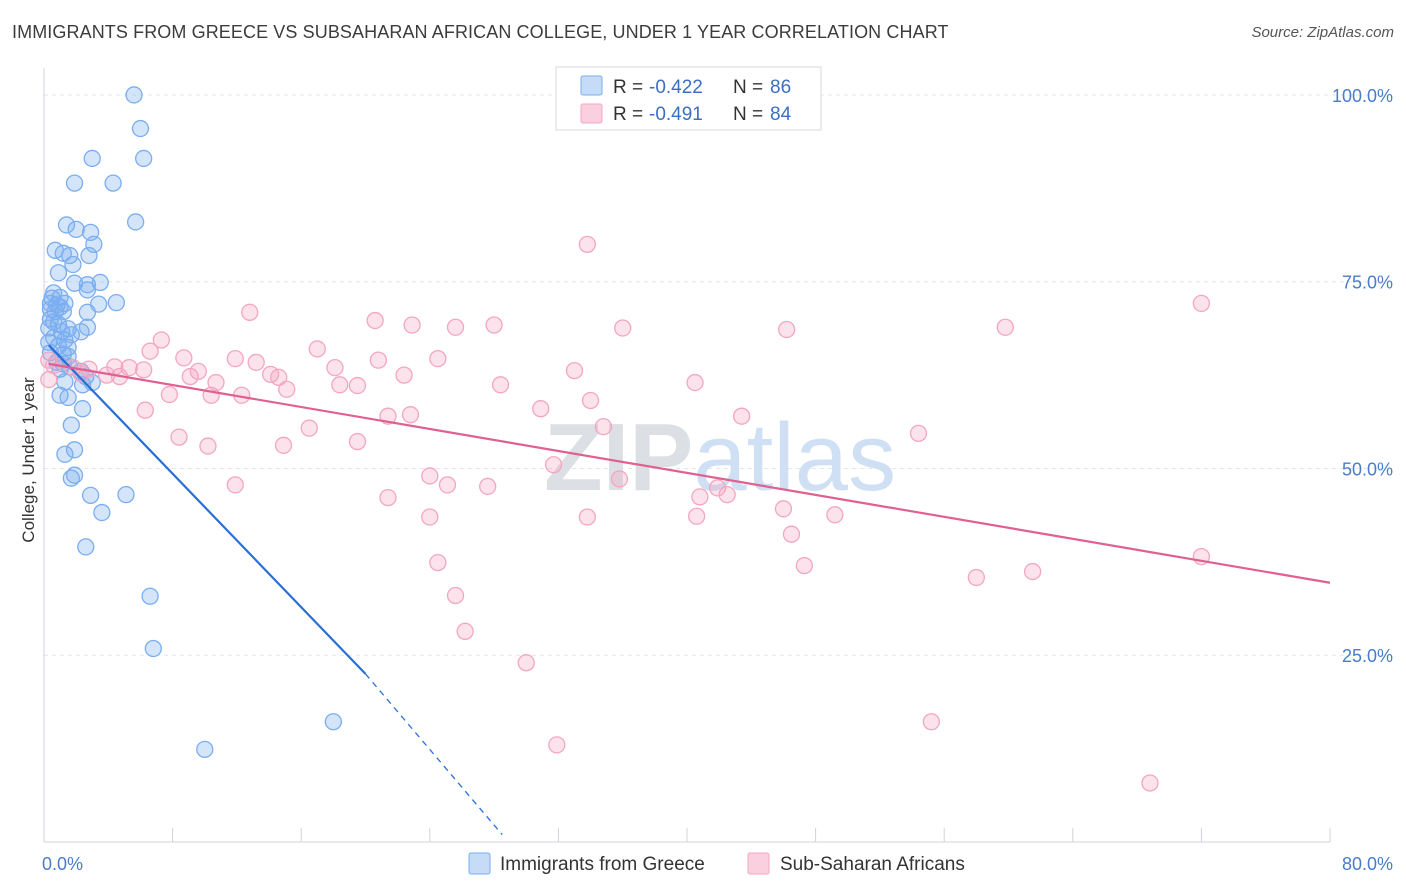 Image resolution: width=1406 pixels, height=892 pixels. I want to click on stats-legend: R = -0.422 N = 86 R = -0.491 N = 84, so click(688, 98).